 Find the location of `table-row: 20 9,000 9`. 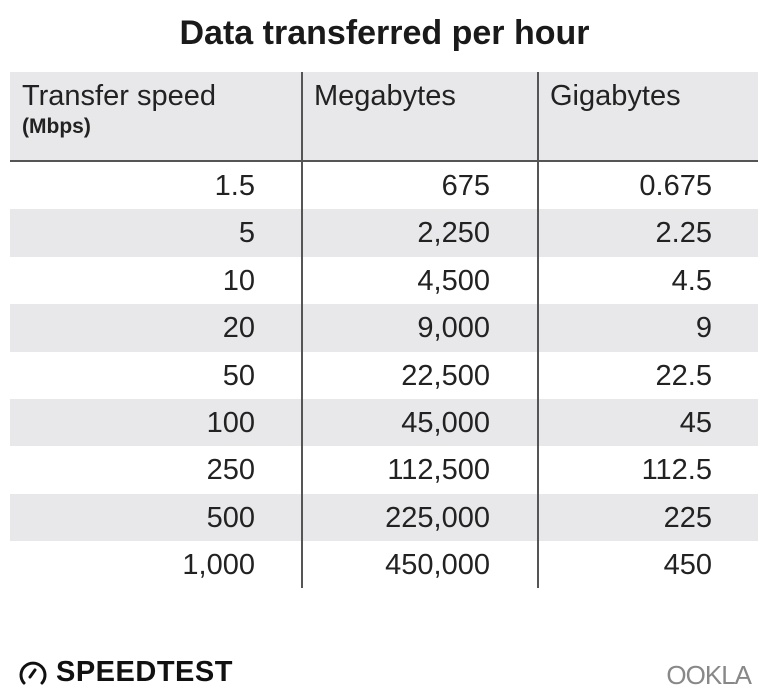

table-row: 20 9,000 9 is located at coordinates (384, 328).